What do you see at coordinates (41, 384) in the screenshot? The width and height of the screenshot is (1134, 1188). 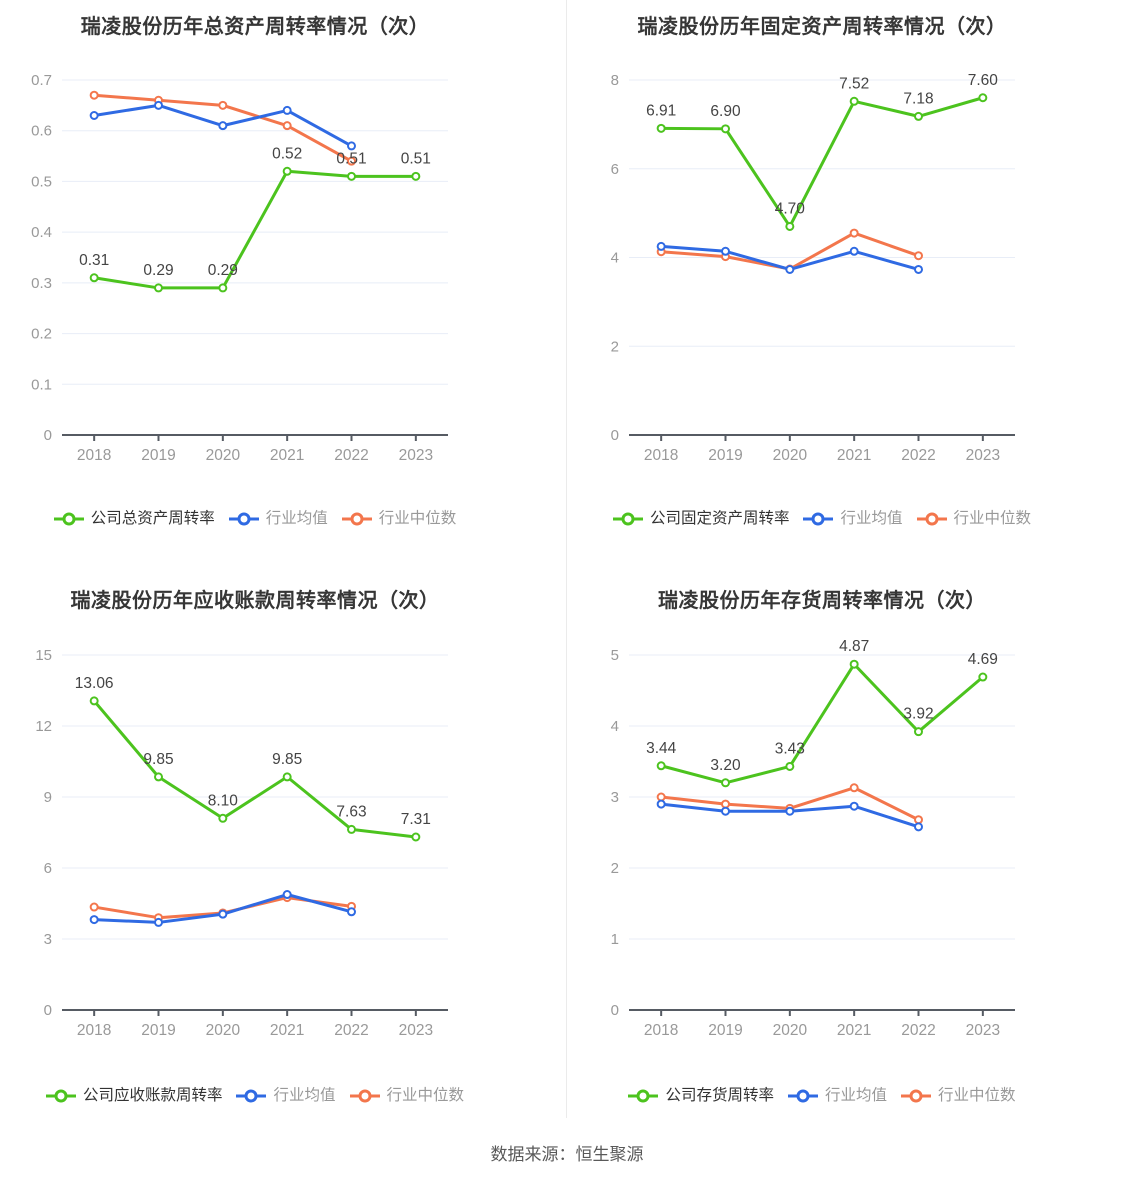 I see `y-axis-label: 0.1` at bounding box center [41, 384].